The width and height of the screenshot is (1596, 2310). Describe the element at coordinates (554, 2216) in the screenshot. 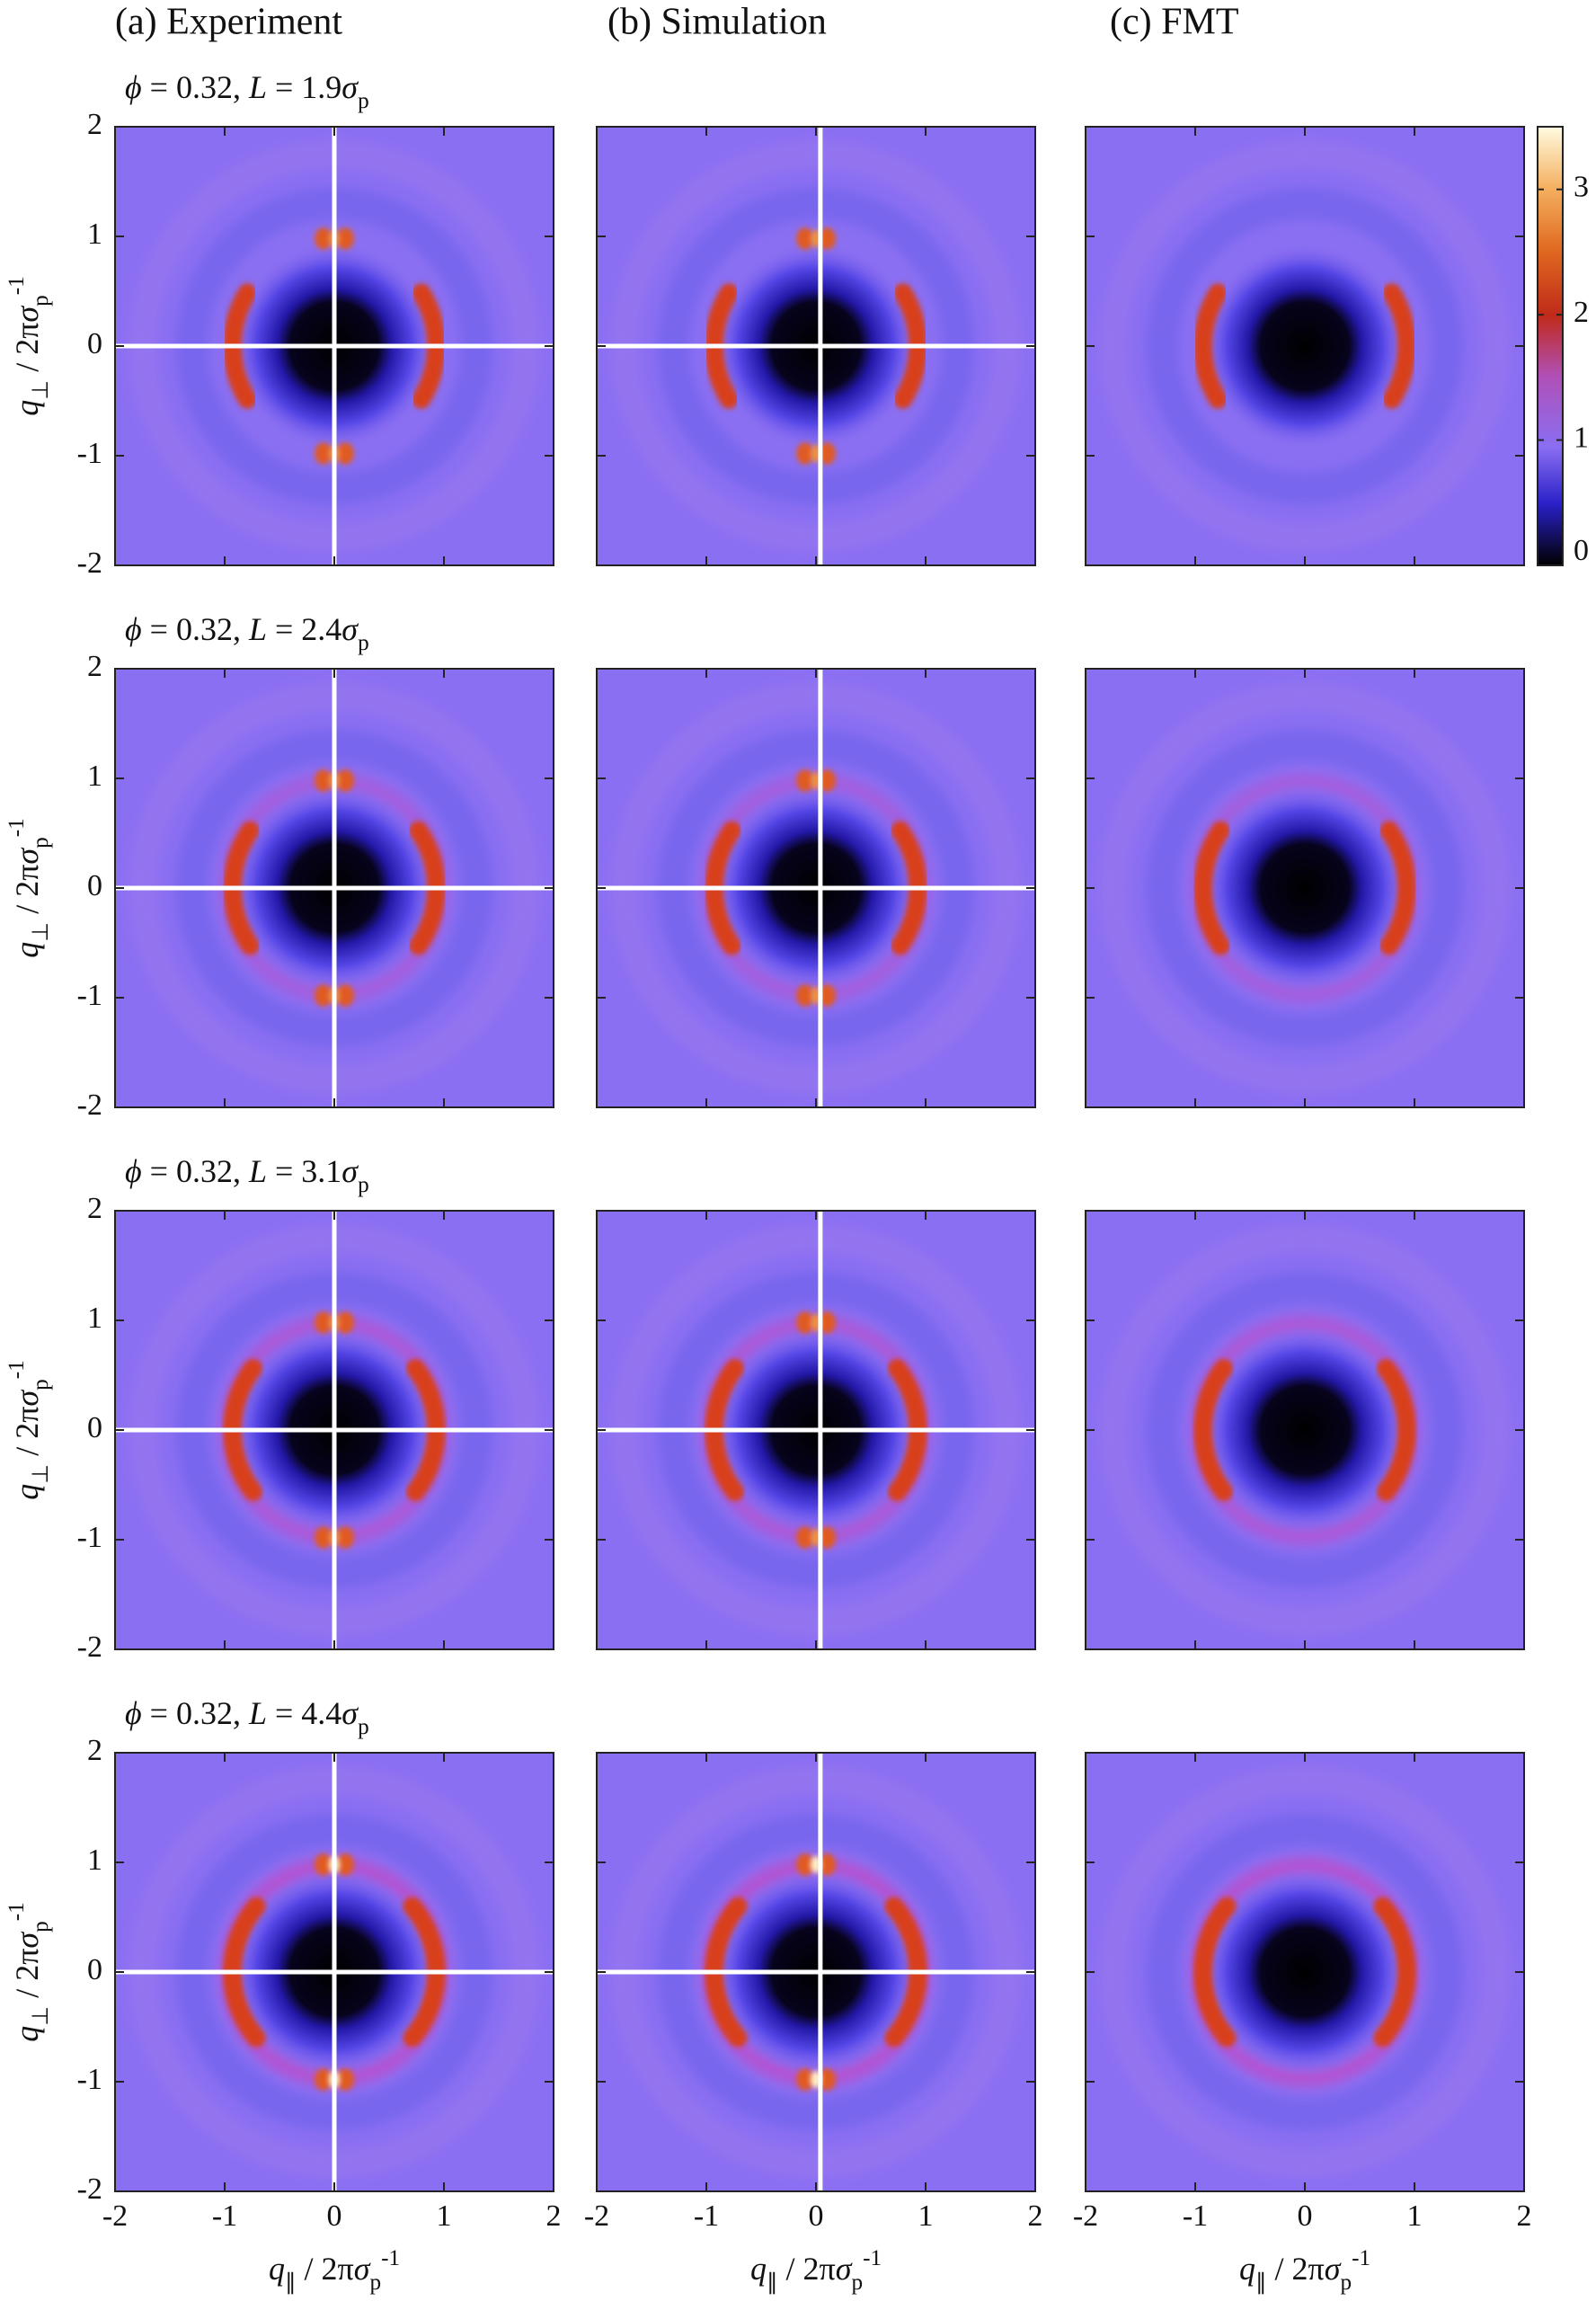

I see `x-tick-label: 2` at that location.